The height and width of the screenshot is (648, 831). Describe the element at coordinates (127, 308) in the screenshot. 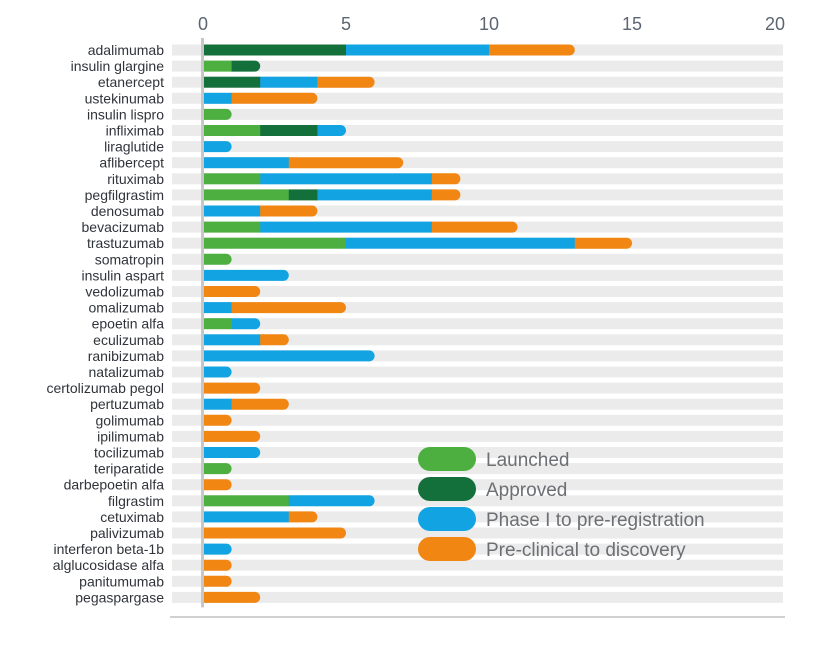

I see `category-label: omalizumab` at that location.